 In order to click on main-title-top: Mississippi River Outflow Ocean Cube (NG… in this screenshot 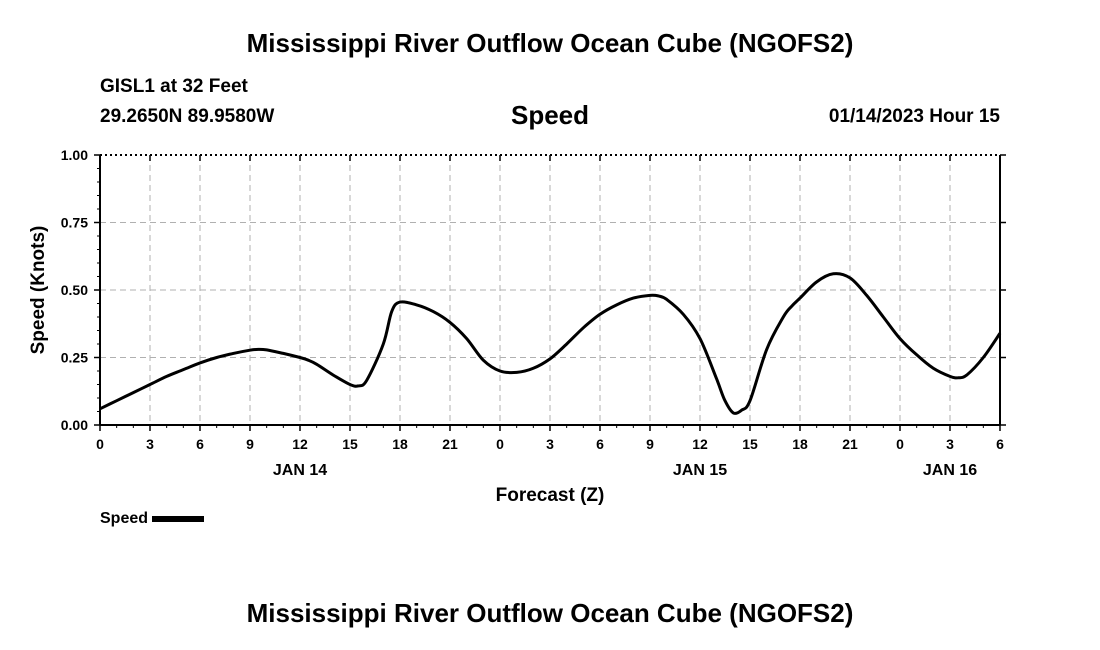, I will do `click(550, 43)`.